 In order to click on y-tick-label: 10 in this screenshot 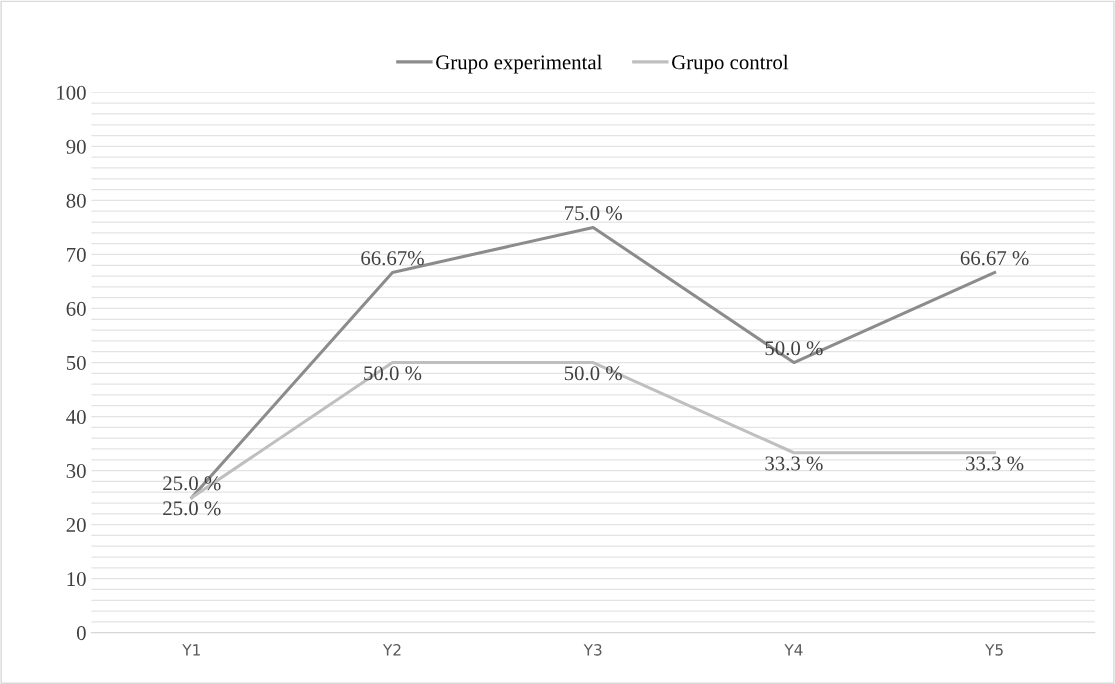, I will do `click(76, 579)`.